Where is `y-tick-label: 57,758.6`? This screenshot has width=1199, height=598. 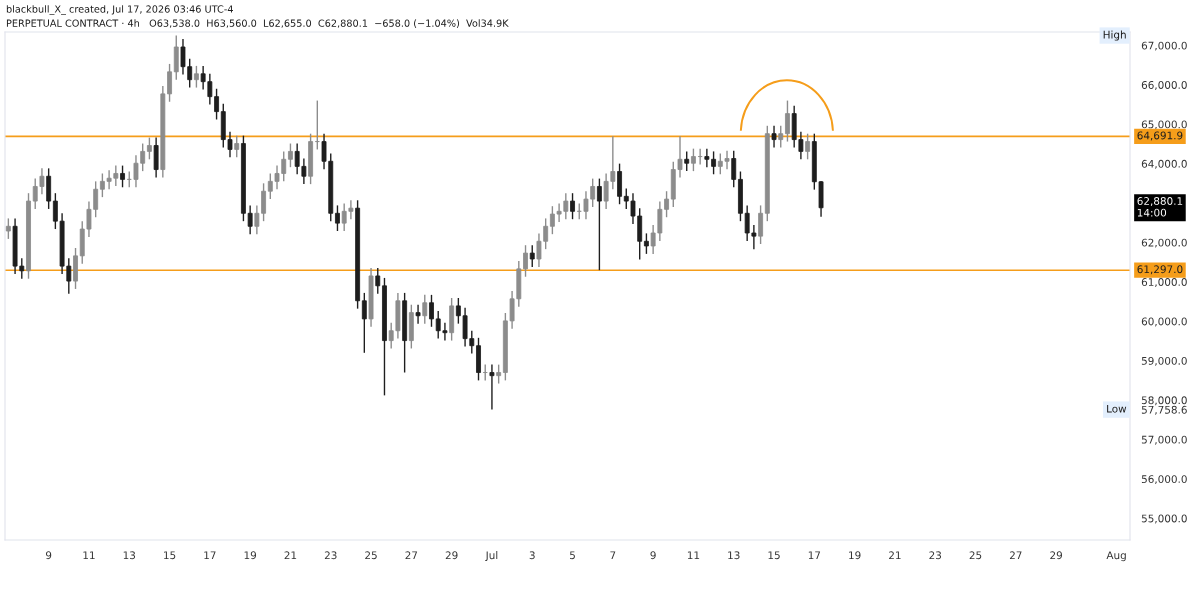
y-tick-label: 57,758.6 is located at coordinates (1164, 410).